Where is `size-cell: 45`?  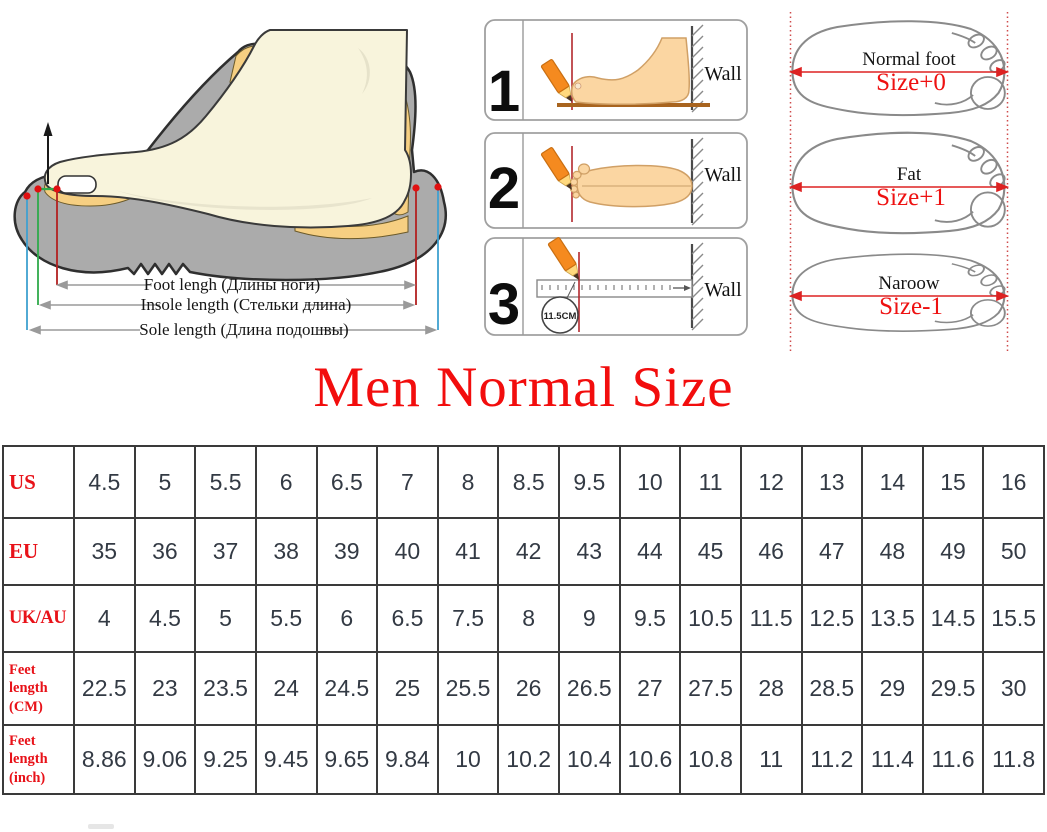 size-cell: 45 is located at coordinates (710, 551).